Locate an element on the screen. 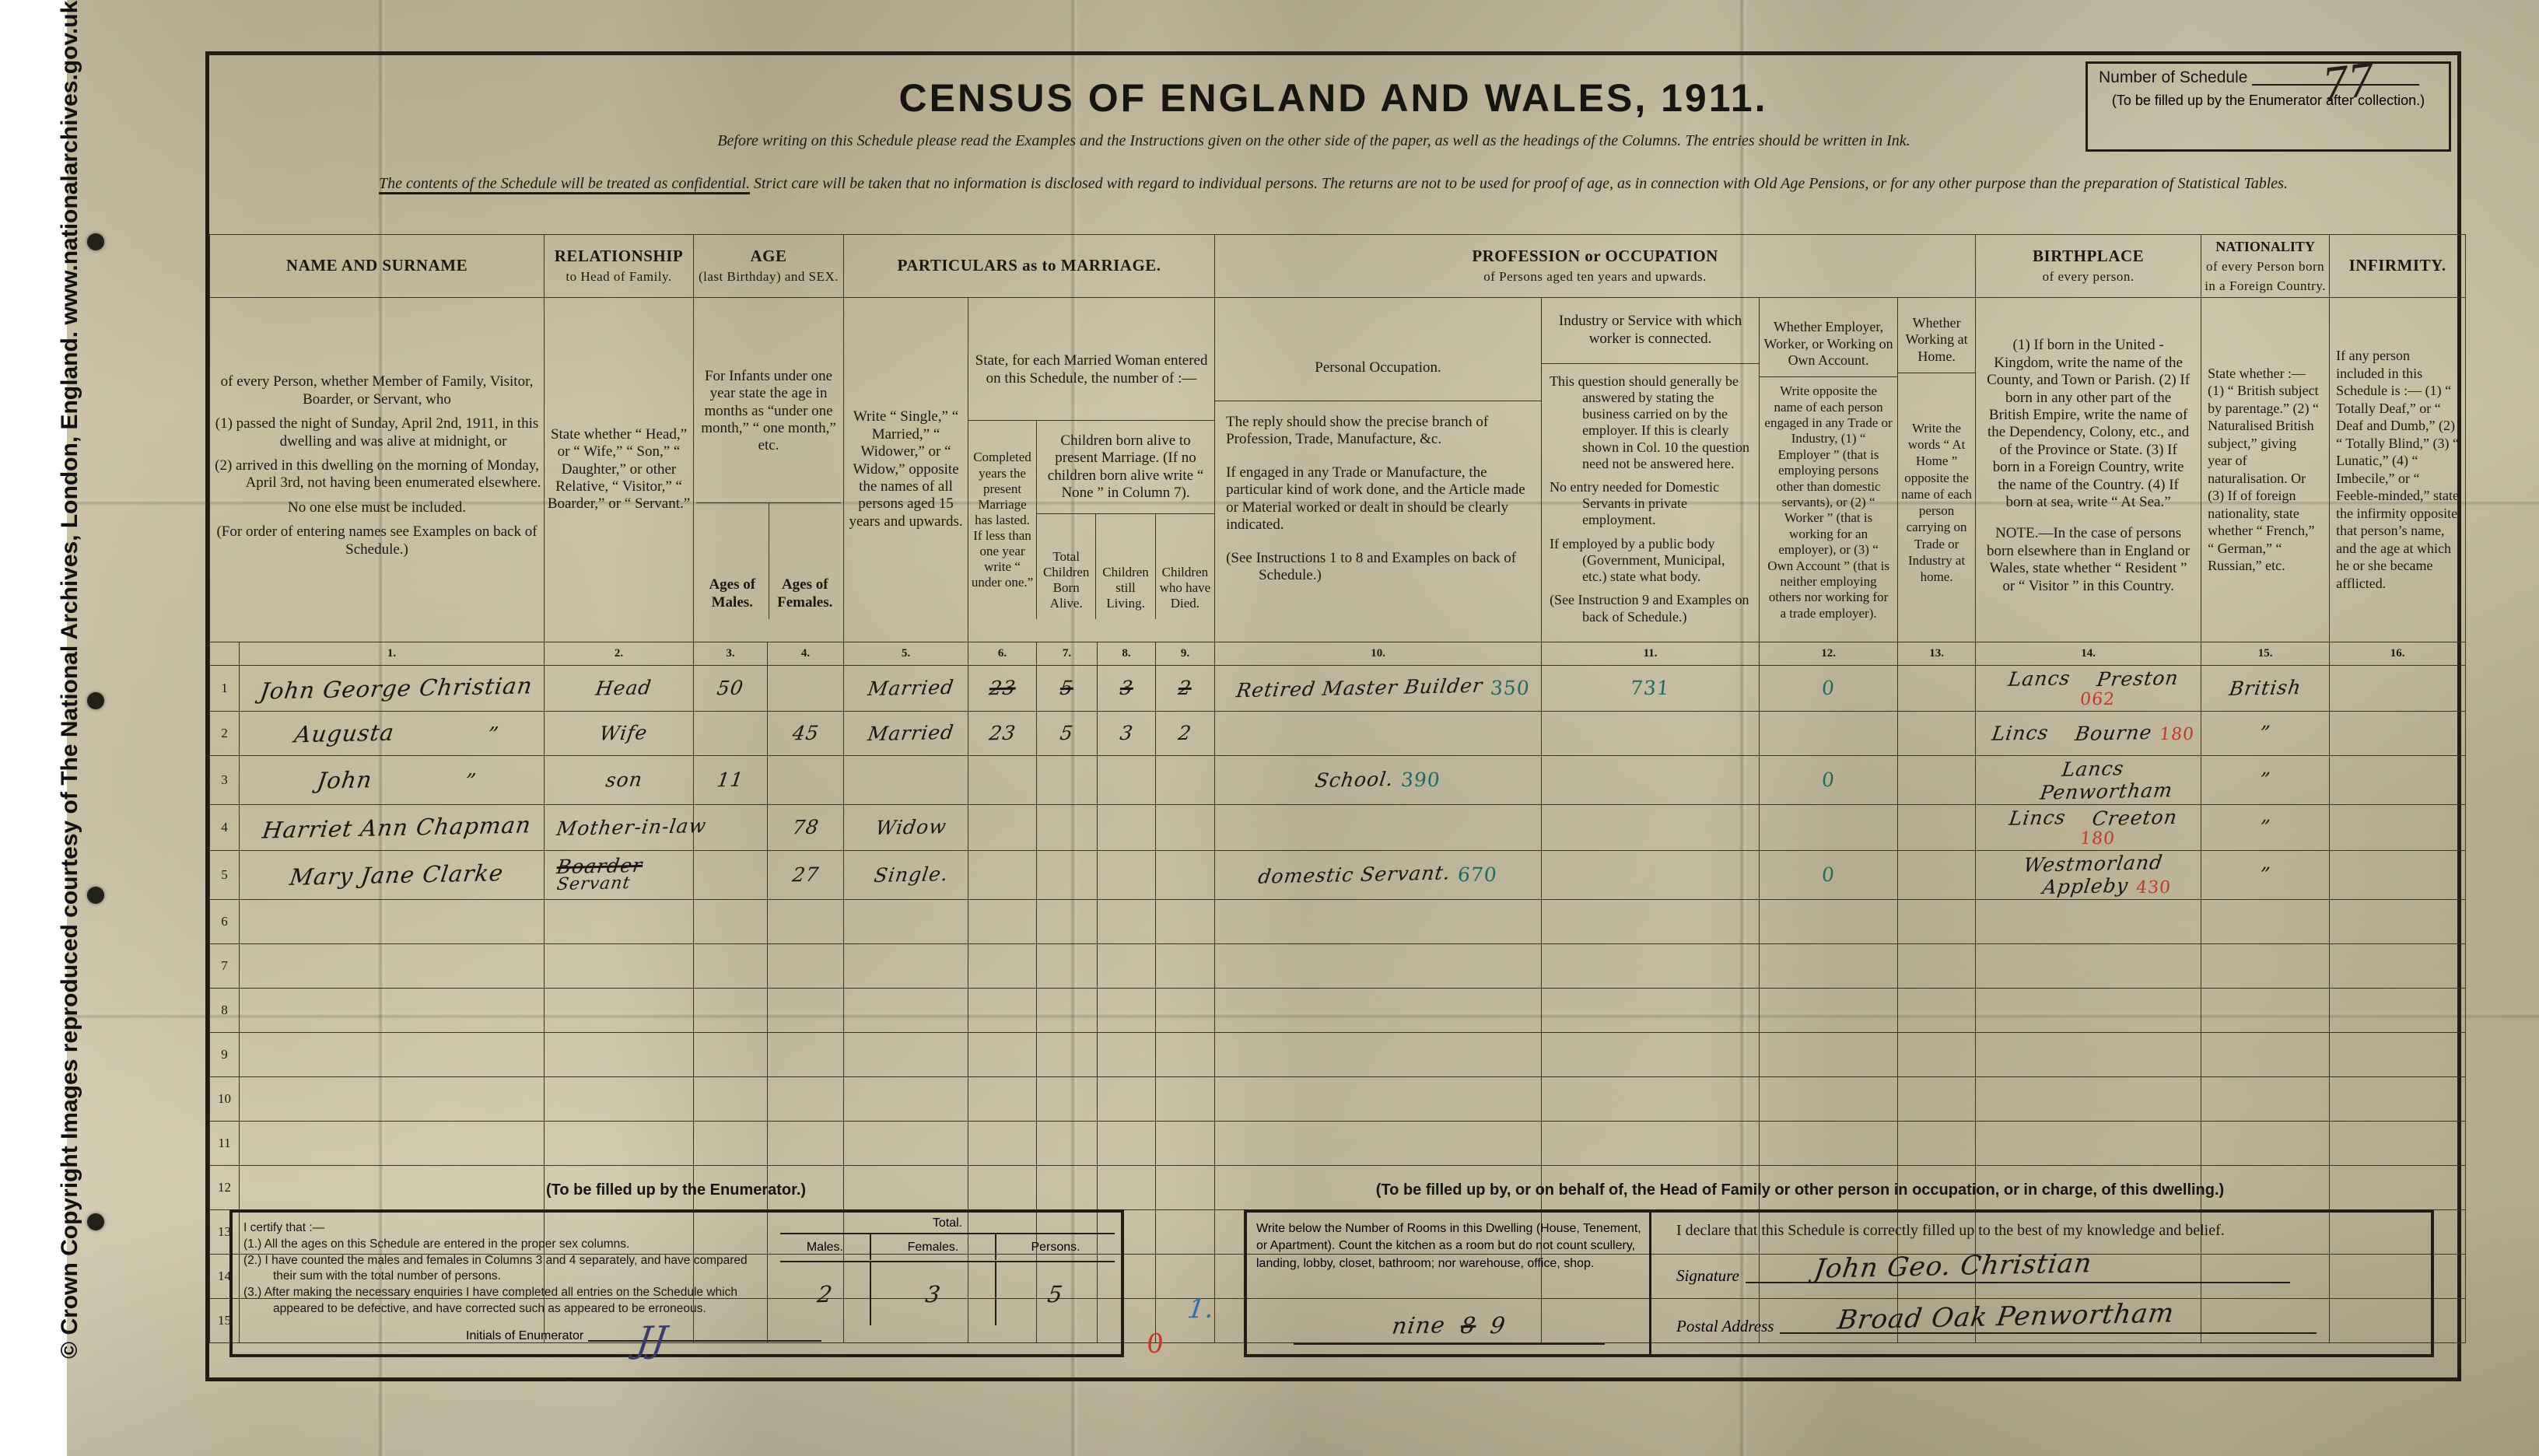 The height and width of the screenshot is (1456, 2539). cell-age-female: 78 is located at coordinates (806, 827).